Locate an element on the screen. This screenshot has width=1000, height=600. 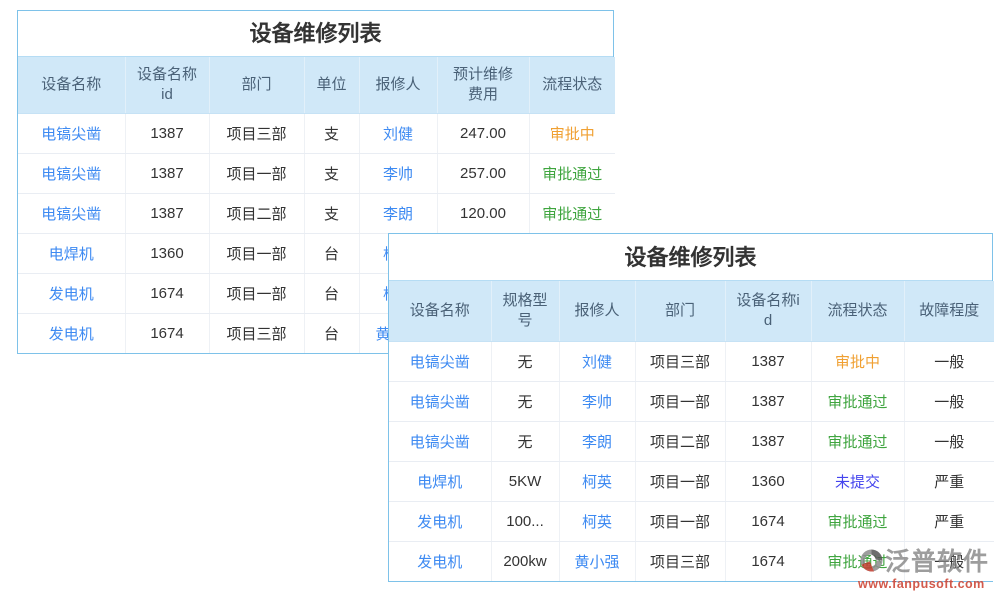
cell-reporter: 黄小强 is located at coordinates (597, 561).